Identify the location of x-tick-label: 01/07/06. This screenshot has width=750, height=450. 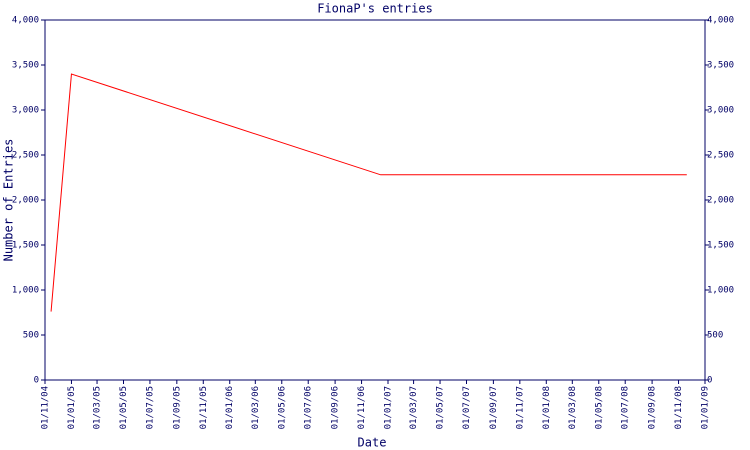
(309, 407).